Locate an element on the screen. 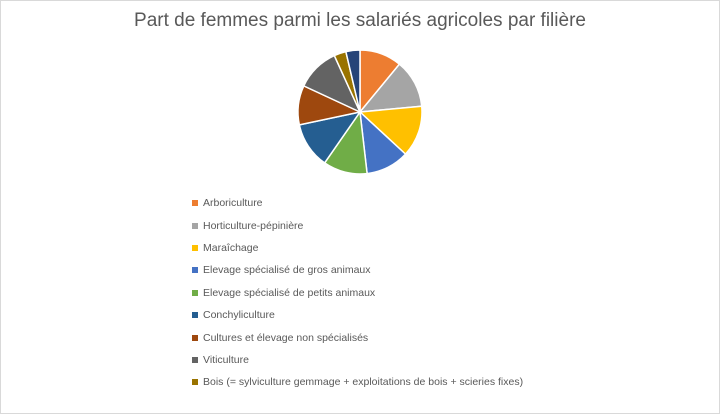 This screenshot has height=414, width=720. legend-item: Cultures et élevage non spécialisés is located at coordinates (357, 337).